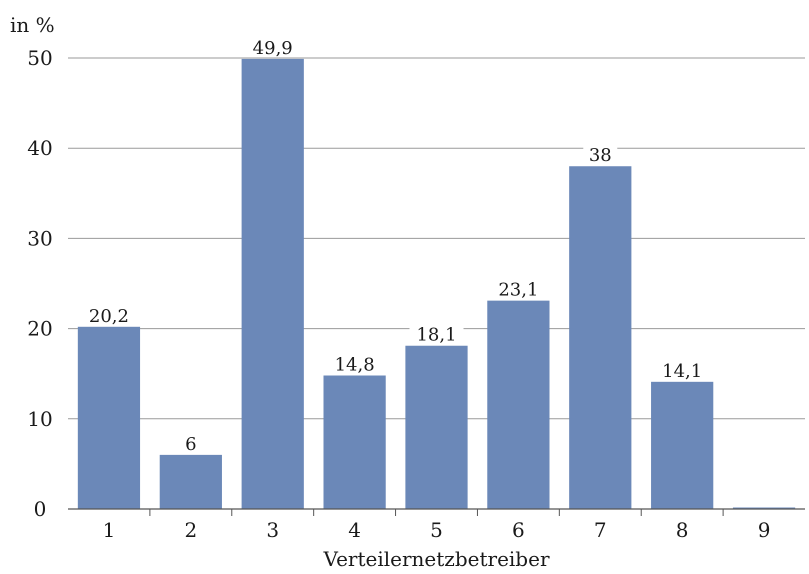 The image size is (809, 574). Describe the element at coordinates (272, 530) in the screenshot. I see `x-tick-label: 3` at that location.